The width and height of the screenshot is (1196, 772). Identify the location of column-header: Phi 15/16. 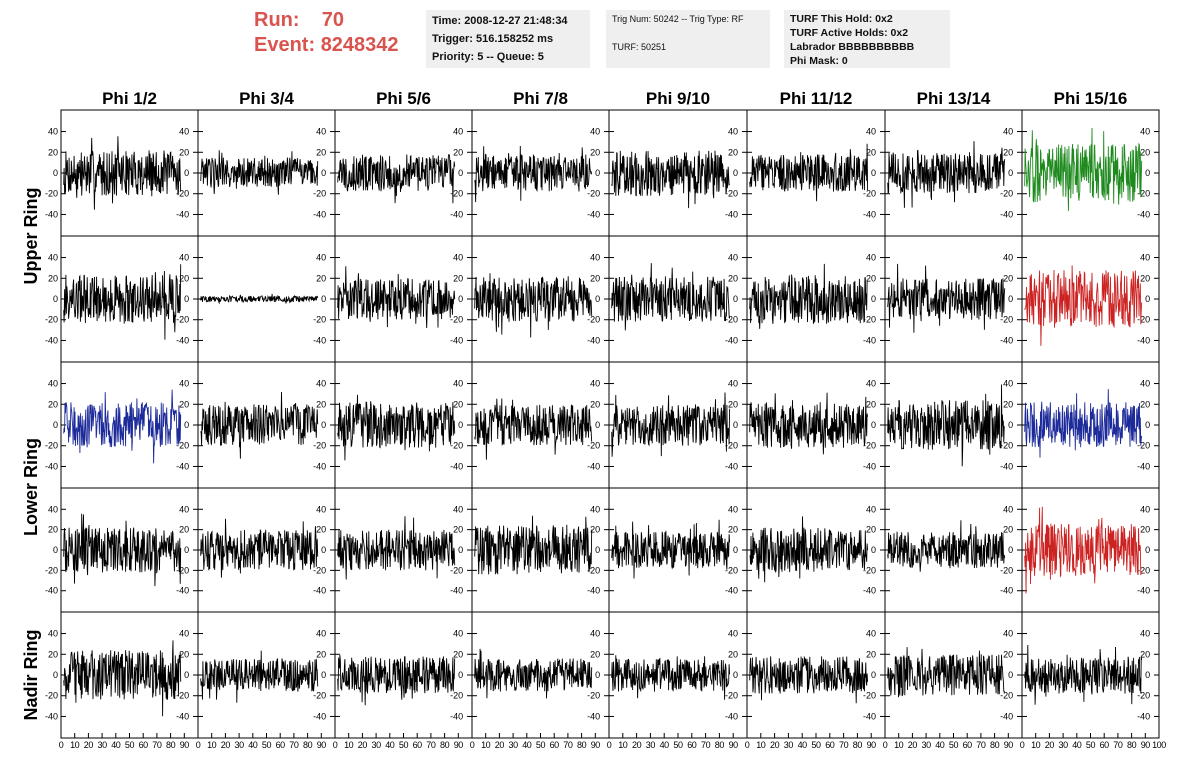
(1091, 98).